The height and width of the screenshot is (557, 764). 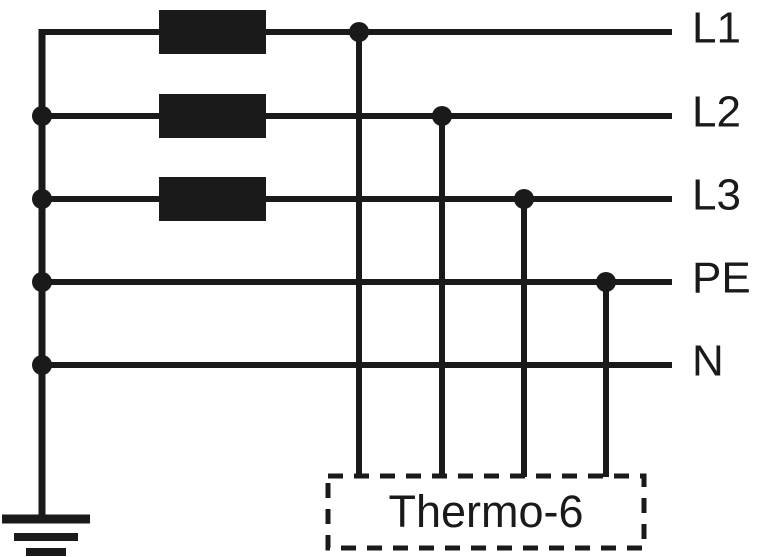 What do you see at coordinates (212, 199) in the screenshot?
I see `fuse-block-l3` at bounding box center [212, 199].